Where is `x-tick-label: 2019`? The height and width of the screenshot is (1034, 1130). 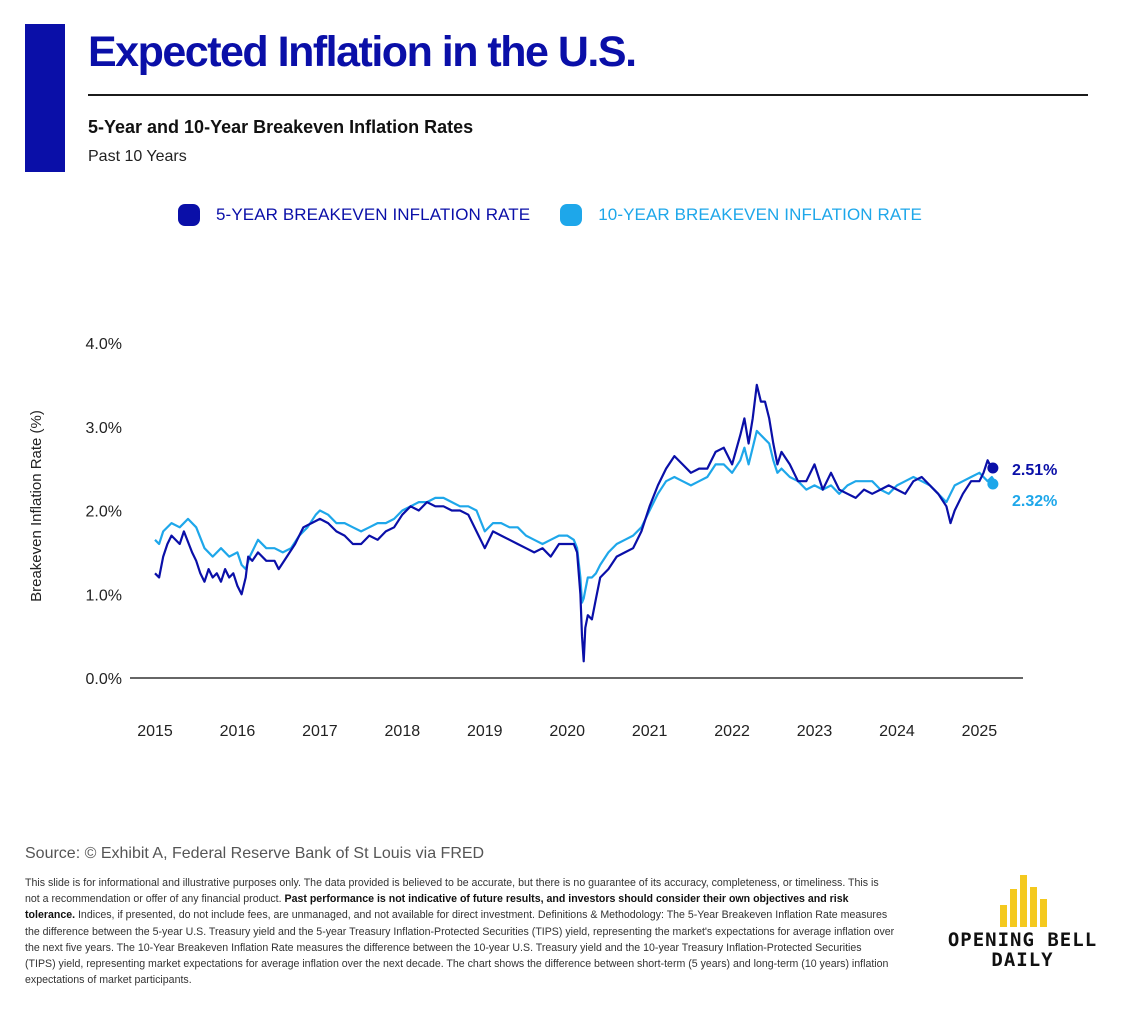 x-tick-label: 2019 is located at coordinates (485, 731).